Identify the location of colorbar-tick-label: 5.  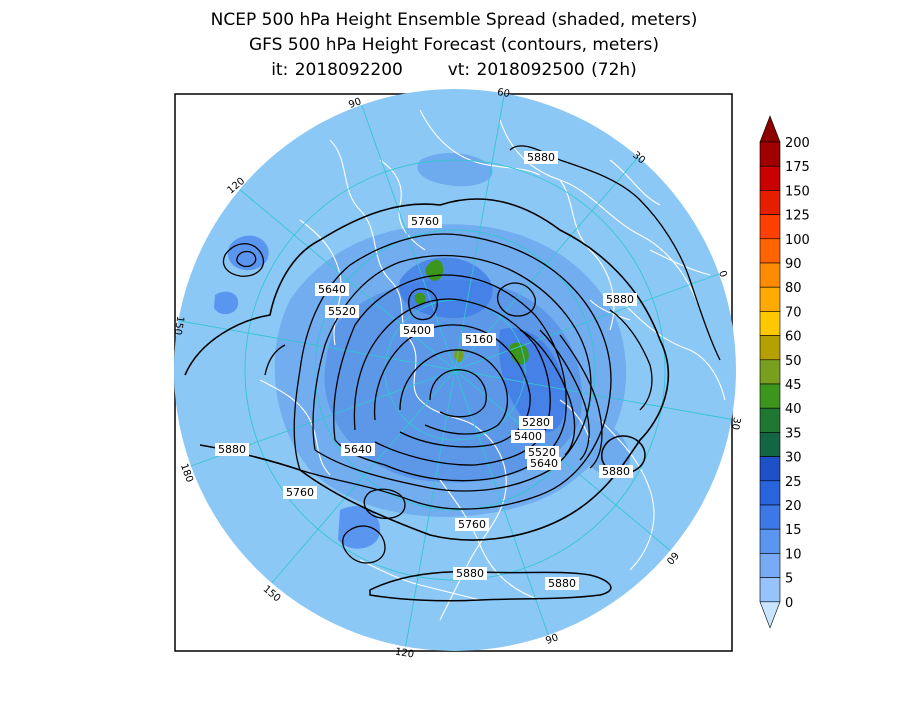
(789, 579).